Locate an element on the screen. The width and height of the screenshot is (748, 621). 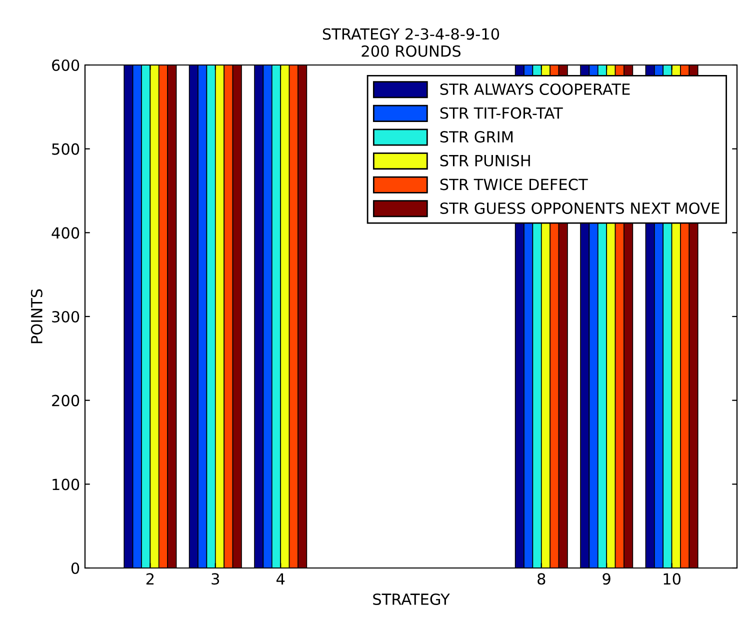
y-tick-label: 300 is located at coordinates (66, 316).